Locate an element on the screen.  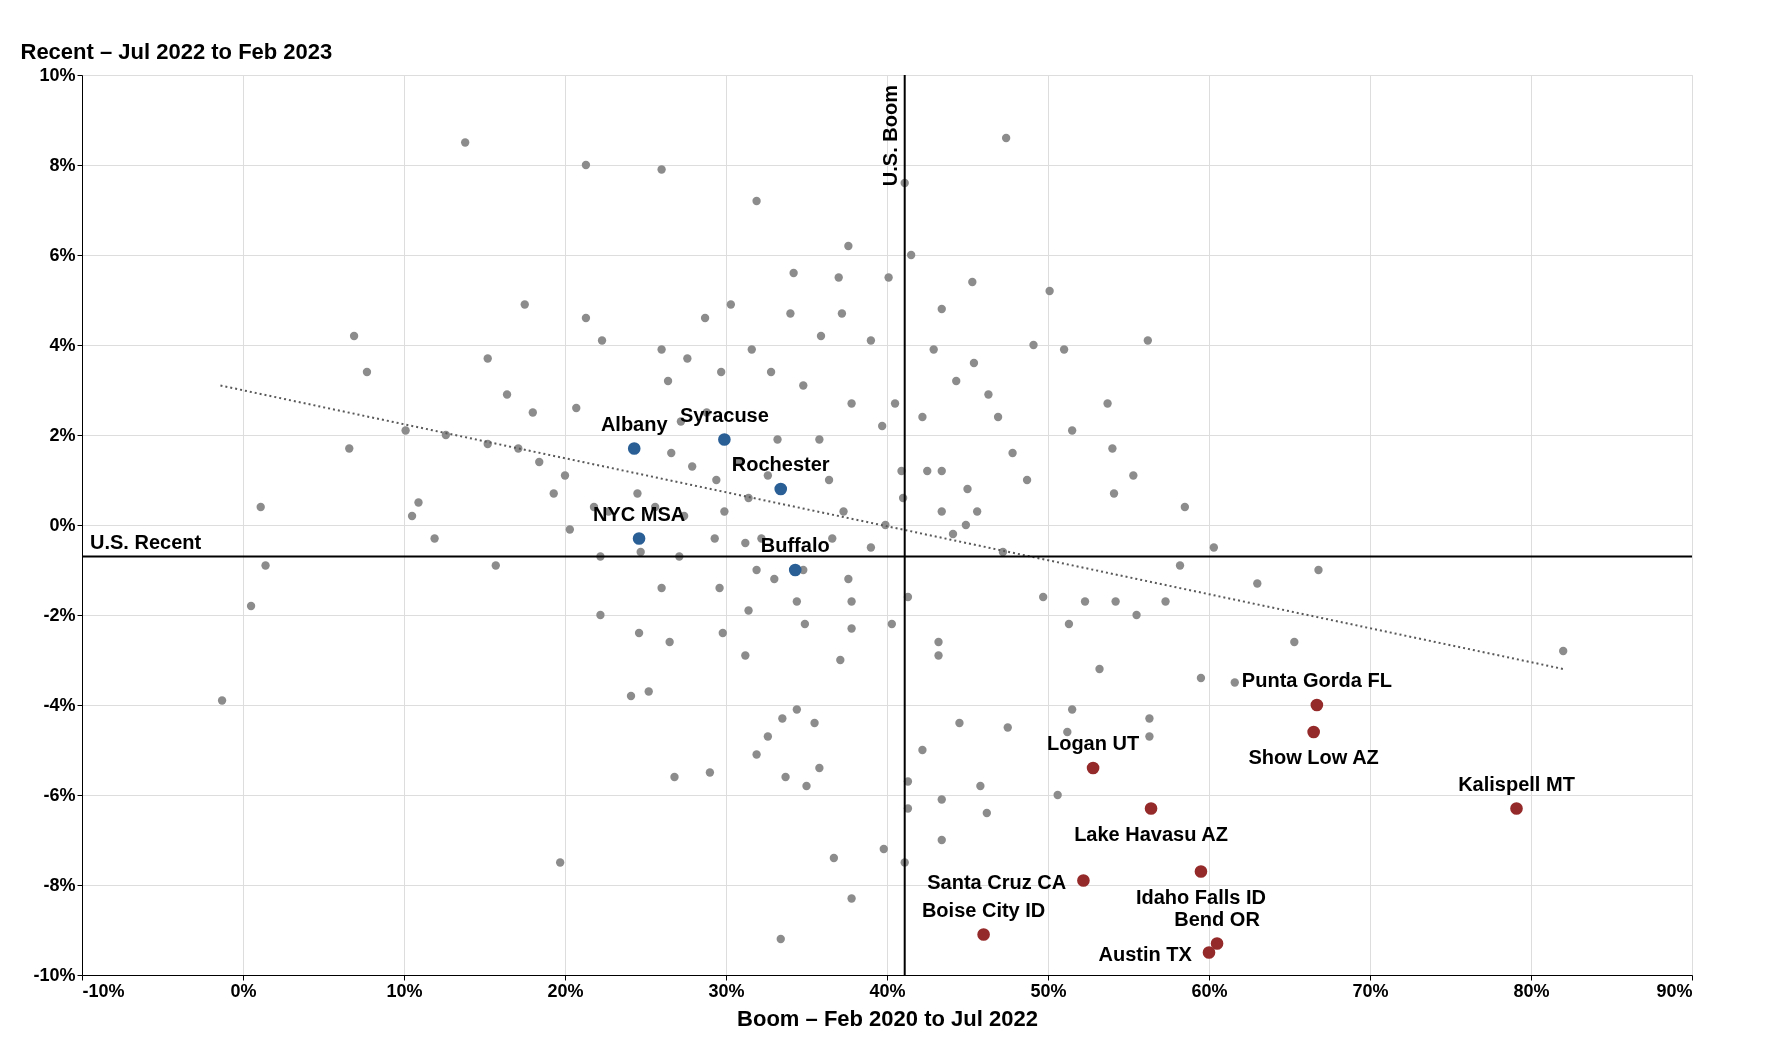
annotation: Austin TX is located at coordinates (1145, 953).